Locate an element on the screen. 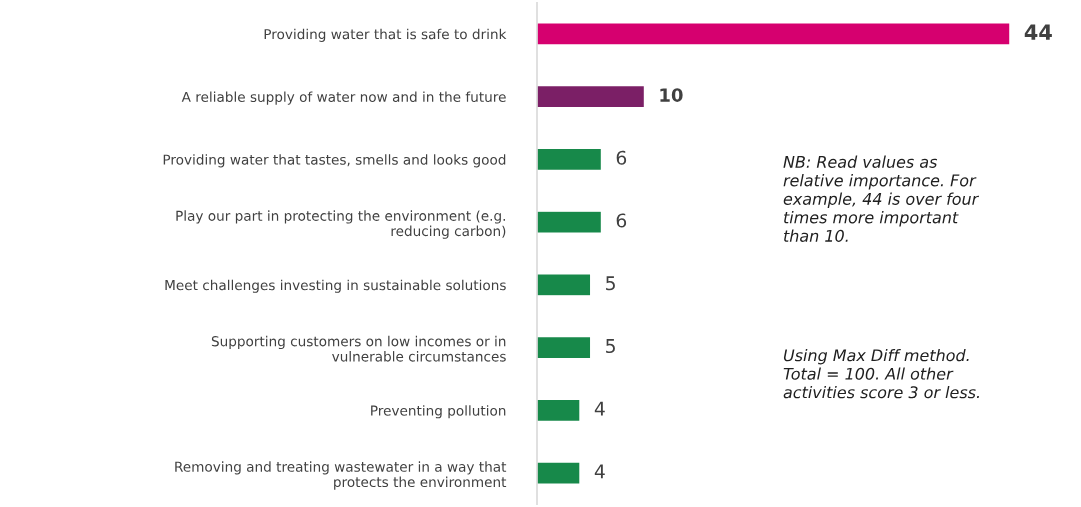  y-tick-label: A reliable supply of water now and in the future is located at coordinates (343, 98).